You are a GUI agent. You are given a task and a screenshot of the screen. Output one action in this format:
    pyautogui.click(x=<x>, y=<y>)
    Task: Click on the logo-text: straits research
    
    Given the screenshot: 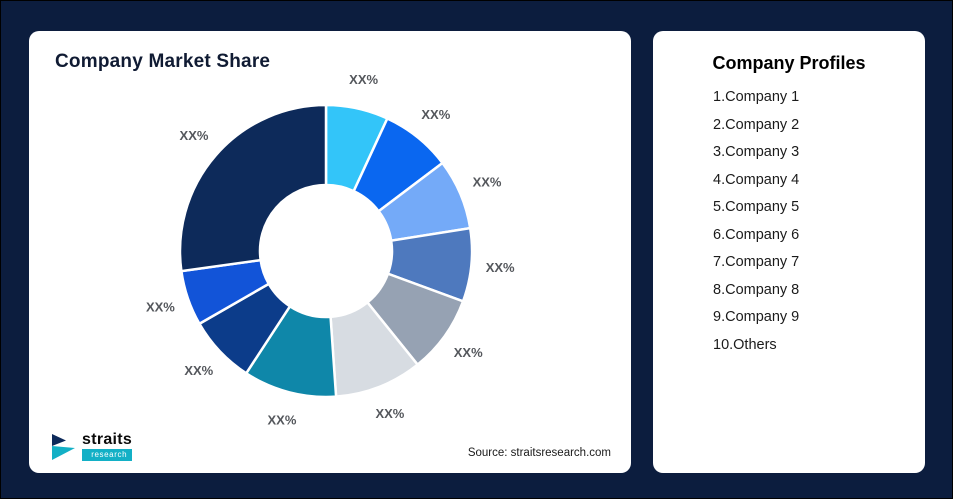 What is the action you would take?
    pyautogui.click(x=107, y=446)
    